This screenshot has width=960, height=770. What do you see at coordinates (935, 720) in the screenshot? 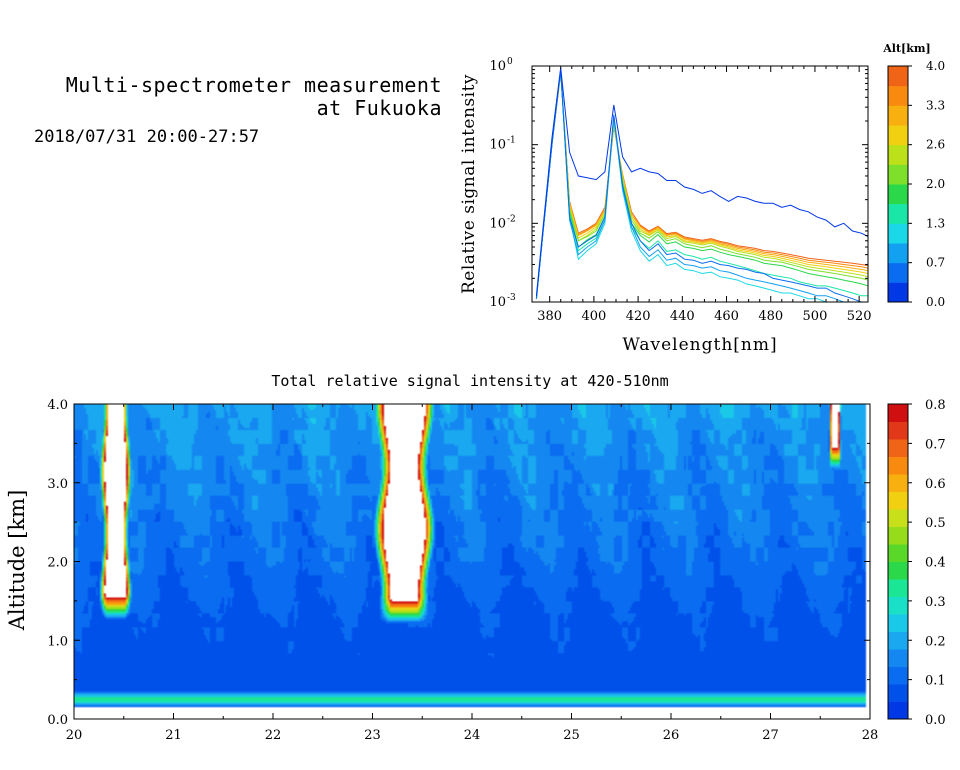
I see `intensity-colorbar-tick-label: 0.0` at bounding box center [935, 720].